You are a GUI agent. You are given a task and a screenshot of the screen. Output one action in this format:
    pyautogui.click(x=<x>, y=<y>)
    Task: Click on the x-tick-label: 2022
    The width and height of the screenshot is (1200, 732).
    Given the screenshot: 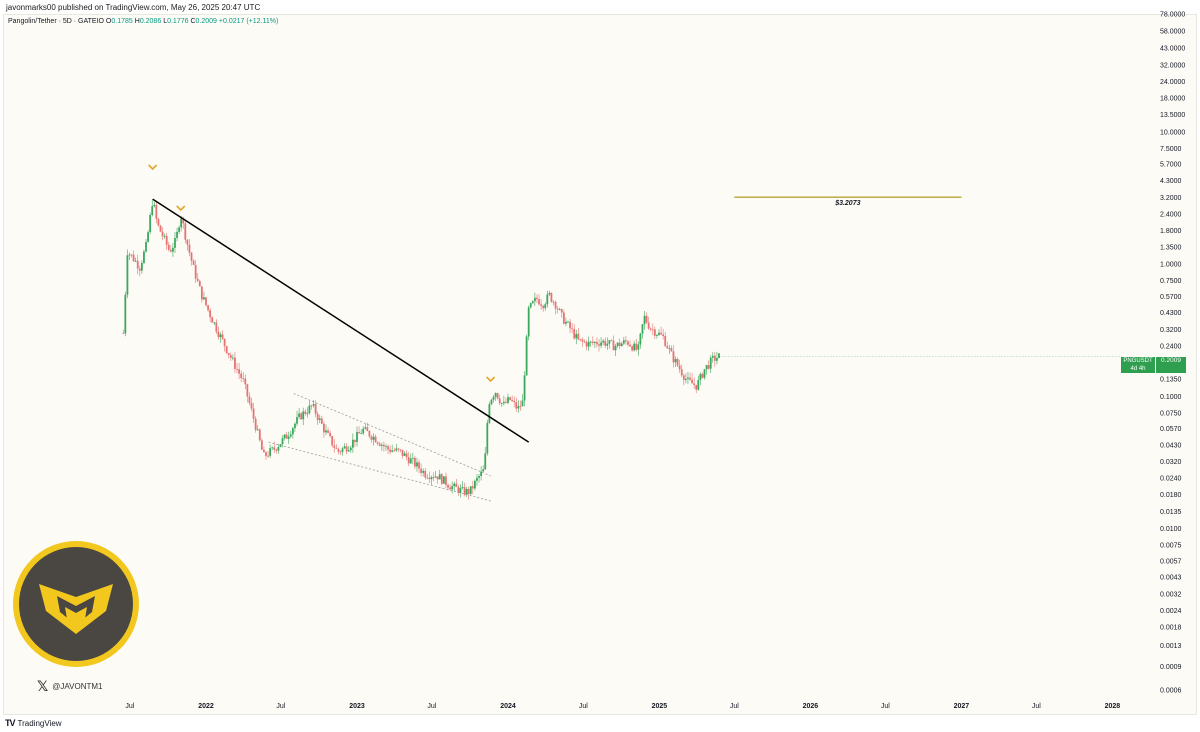 What is the action you would take?
    pyautogui.click(x=206, y=706)
    